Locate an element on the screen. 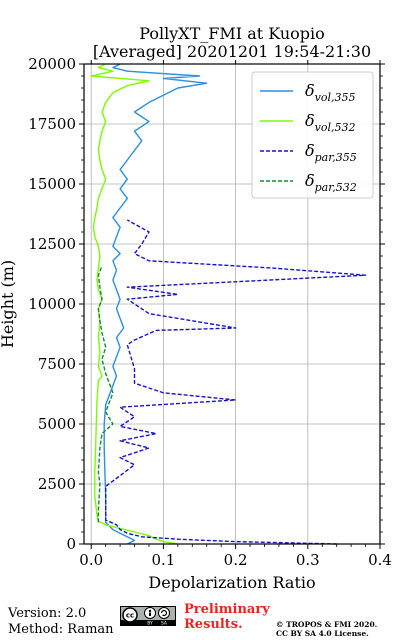 This screenshot has width=400, height=640. preliminary-notice: Preliminary Results. is located at coordinates (227, 617).